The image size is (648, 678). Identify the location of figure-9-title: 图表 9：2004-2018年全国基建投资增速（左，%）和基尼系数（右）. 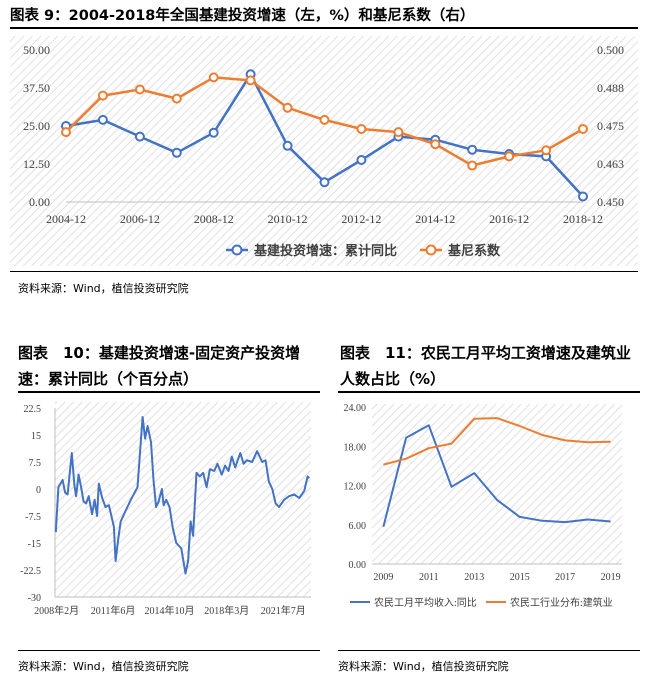
(242, 16).